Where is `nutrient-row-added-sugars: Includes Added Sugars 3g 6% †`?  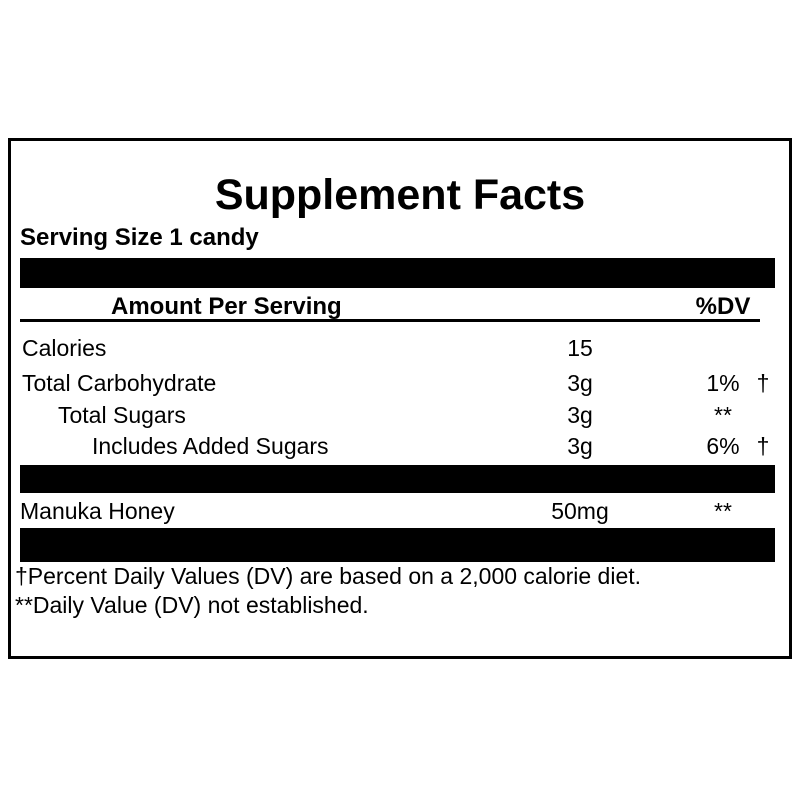
nutrient-row-added-sugars: Includes Added Sugars 3g 6% † is located at coordinates (400, 446).